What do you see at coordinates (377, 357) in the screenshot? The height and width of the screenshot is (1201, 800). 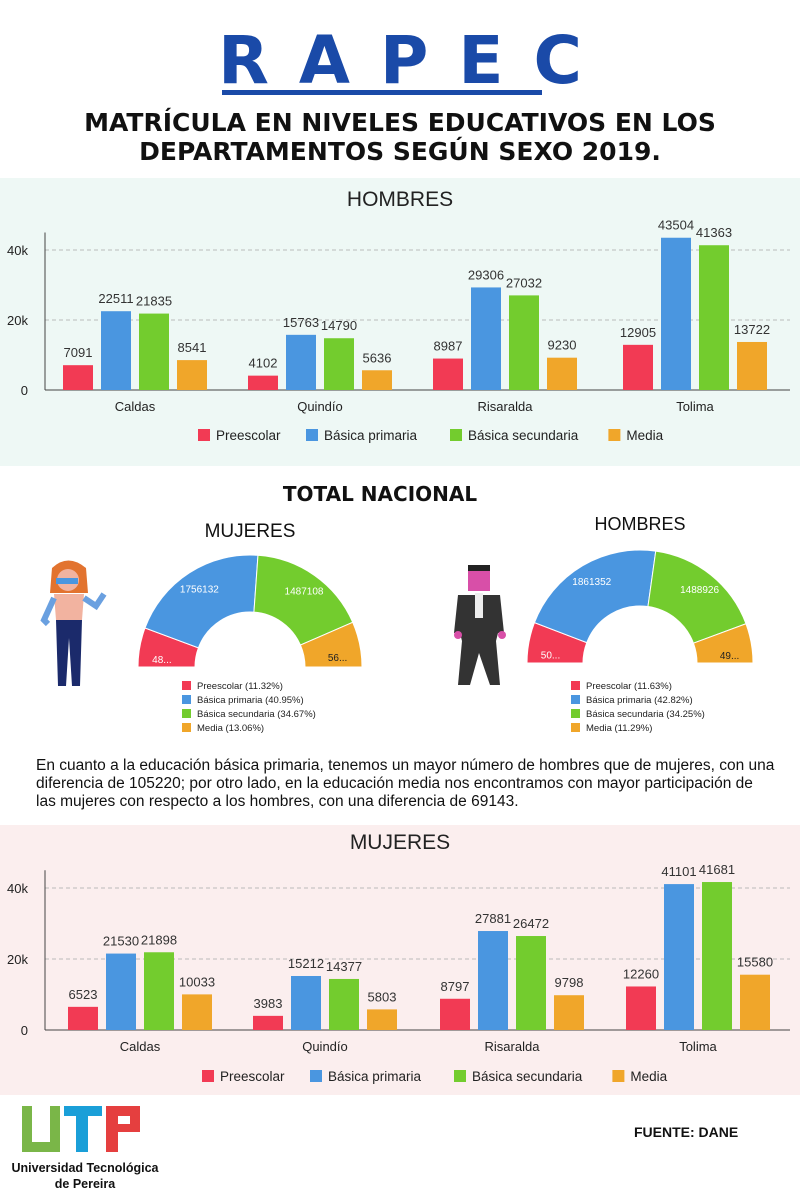 I see `data-label: 5636` at bounding box center [377, 357].